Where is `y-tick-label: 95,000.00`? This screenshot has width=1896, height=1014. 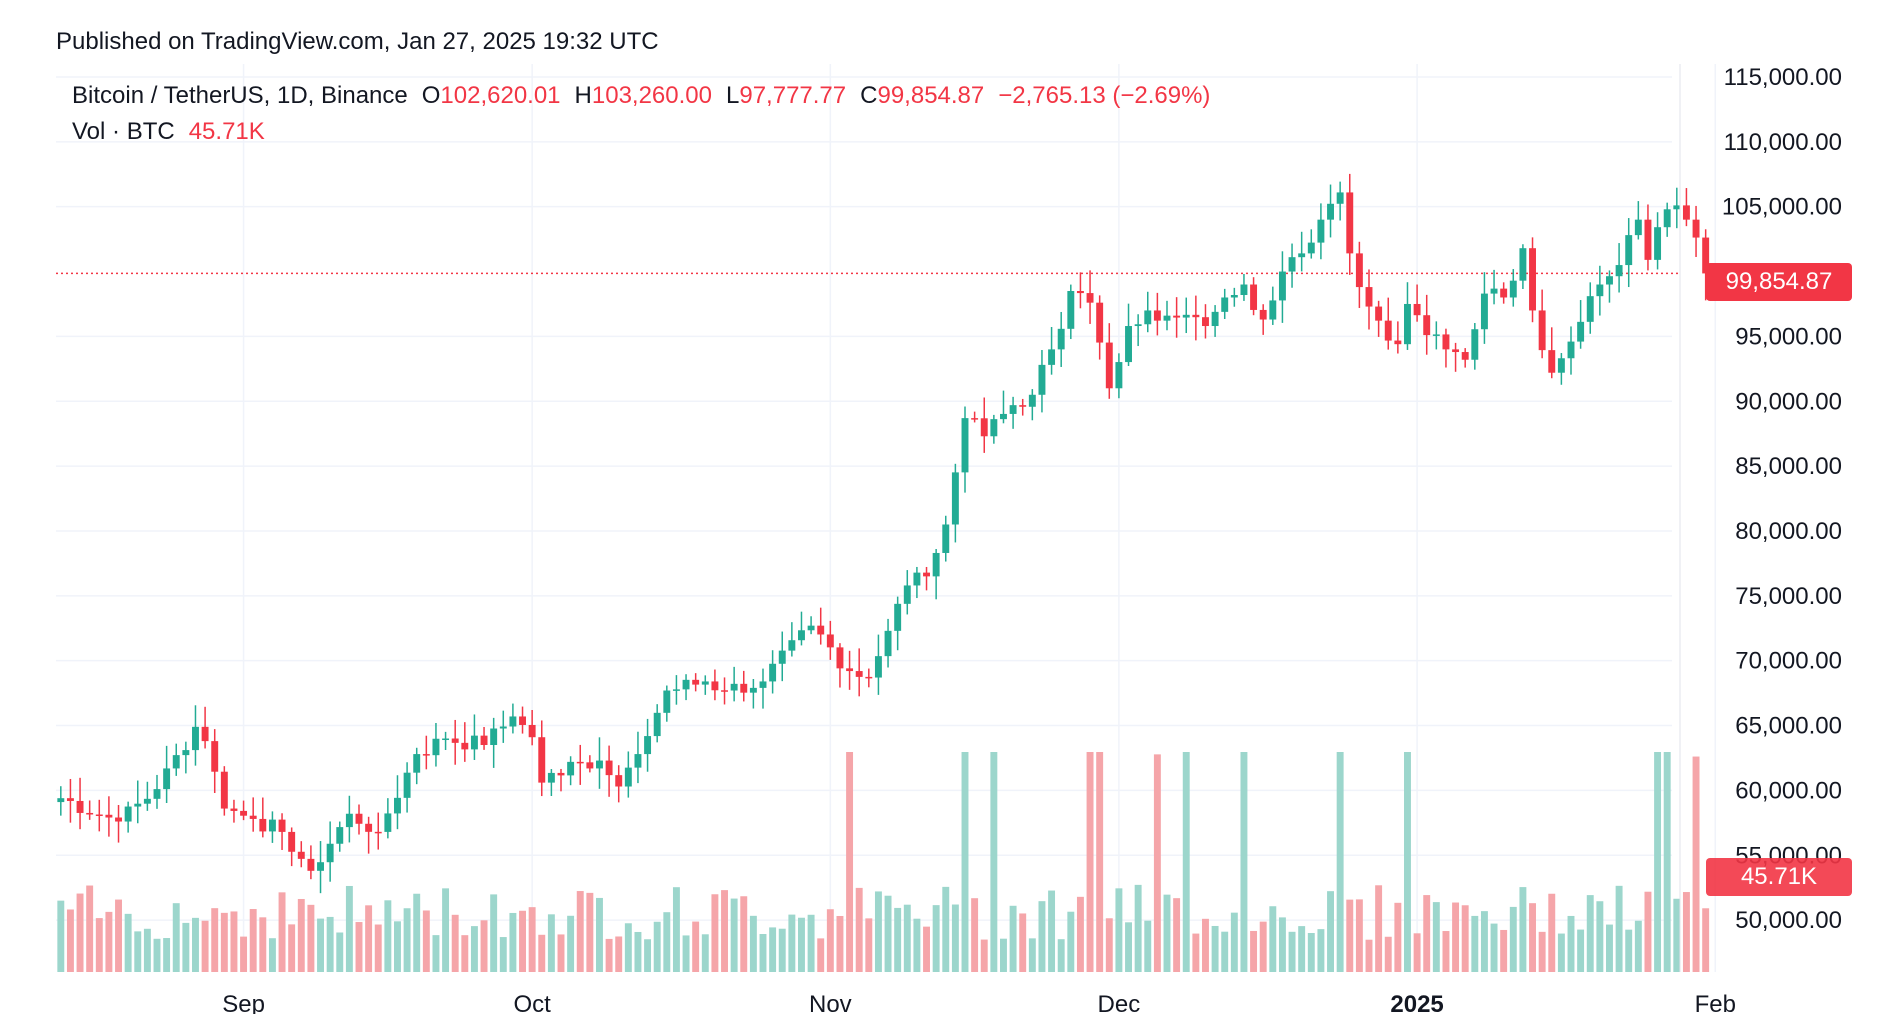 y-tick-label: 95,000.00 is located at coordinates (1788, 336).